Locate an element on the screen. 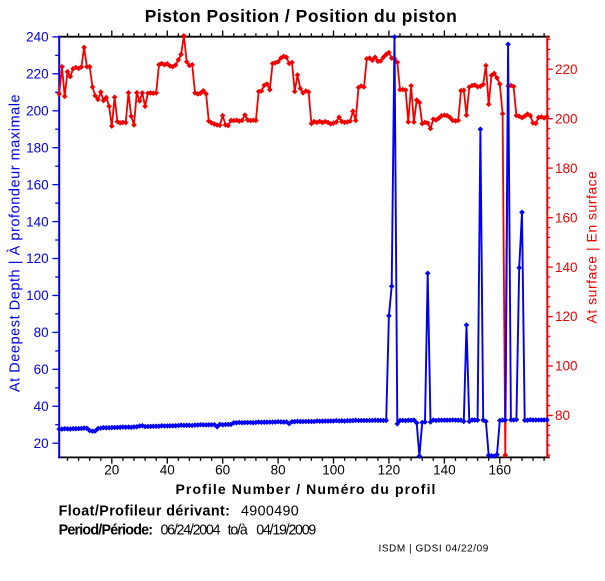  svg-text: At surface | En surface is located at coordinates (592, 247).